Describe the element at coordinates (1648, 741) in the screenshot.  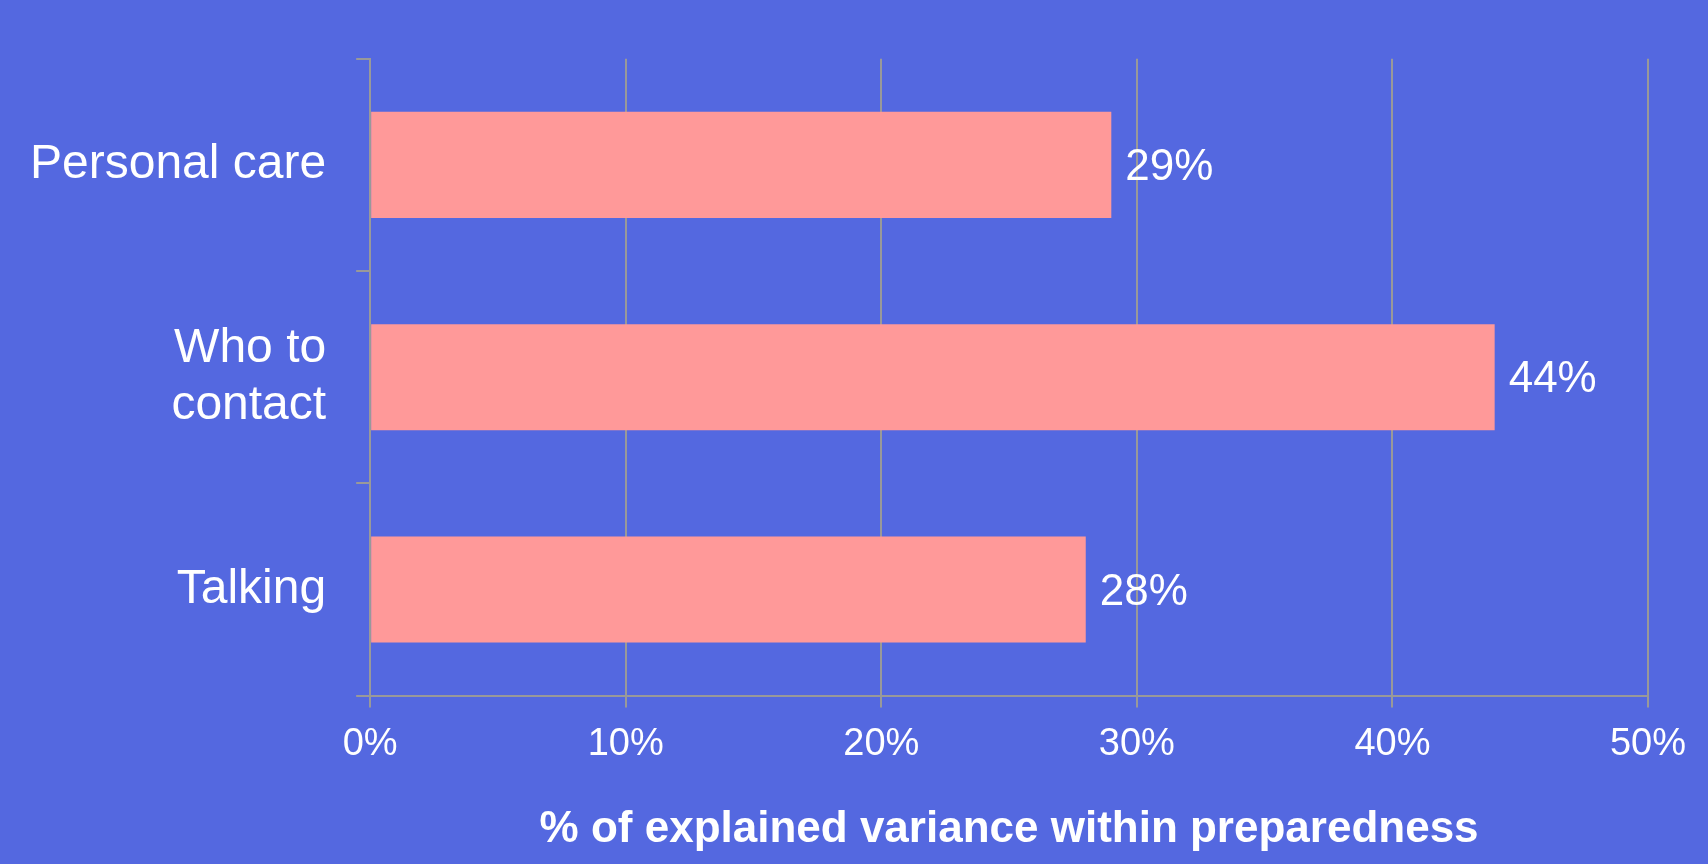
I see `x-tick-label: 50%` at that location.